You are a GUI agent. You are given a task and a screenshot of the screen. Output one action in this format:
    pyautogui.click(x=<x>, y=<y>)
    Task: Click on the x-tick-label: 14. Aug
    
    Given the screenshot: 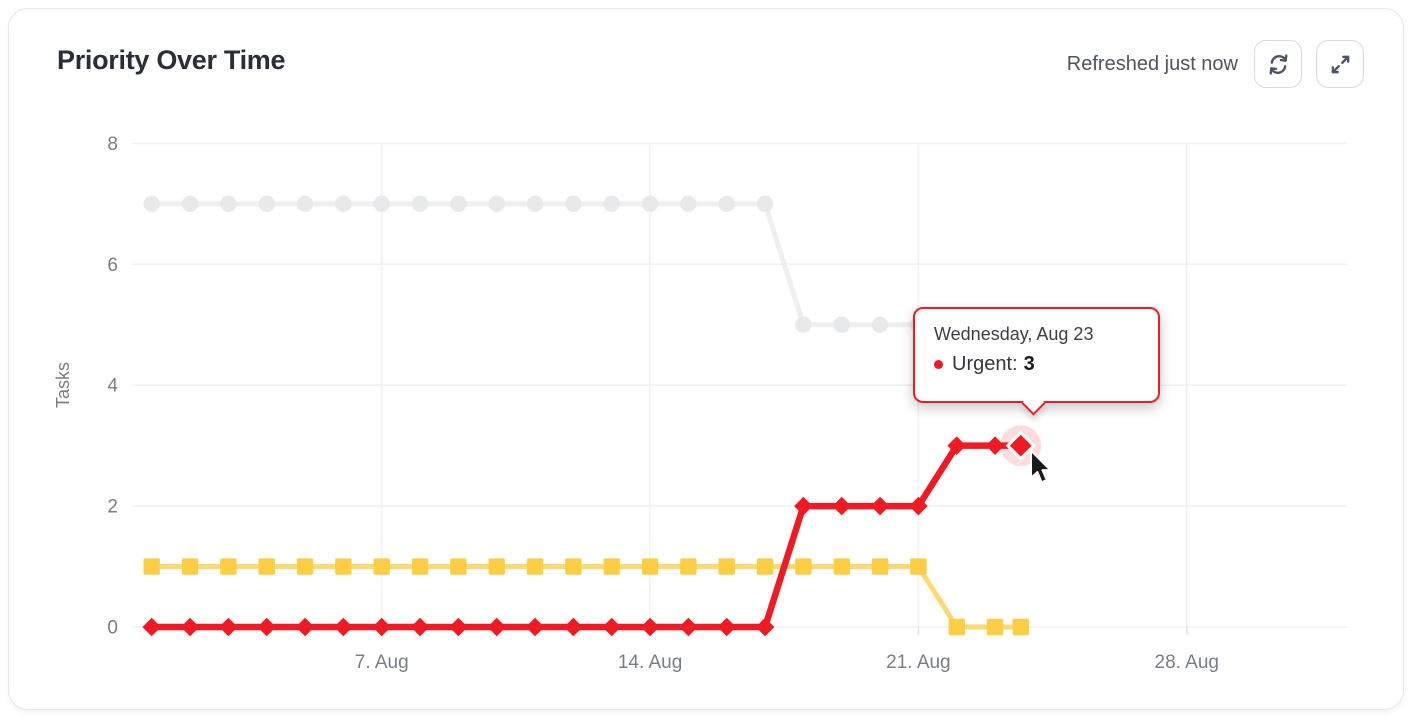 What is the action you would take?
    pyautogui.click(x=650, y=662)
    